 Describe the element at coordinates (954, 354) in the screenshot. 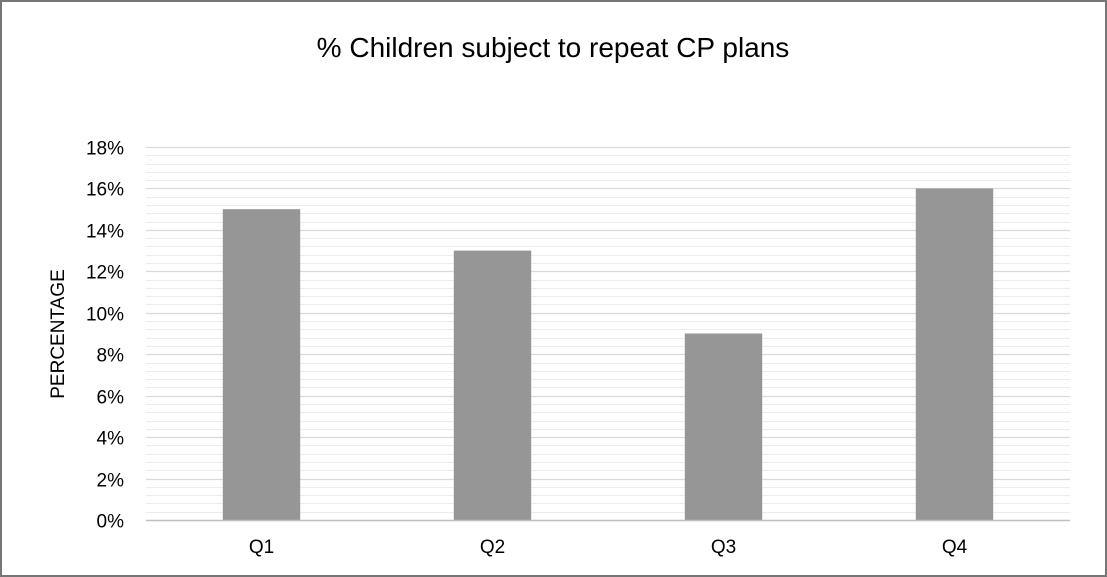

I see `bar-q4` at that location.